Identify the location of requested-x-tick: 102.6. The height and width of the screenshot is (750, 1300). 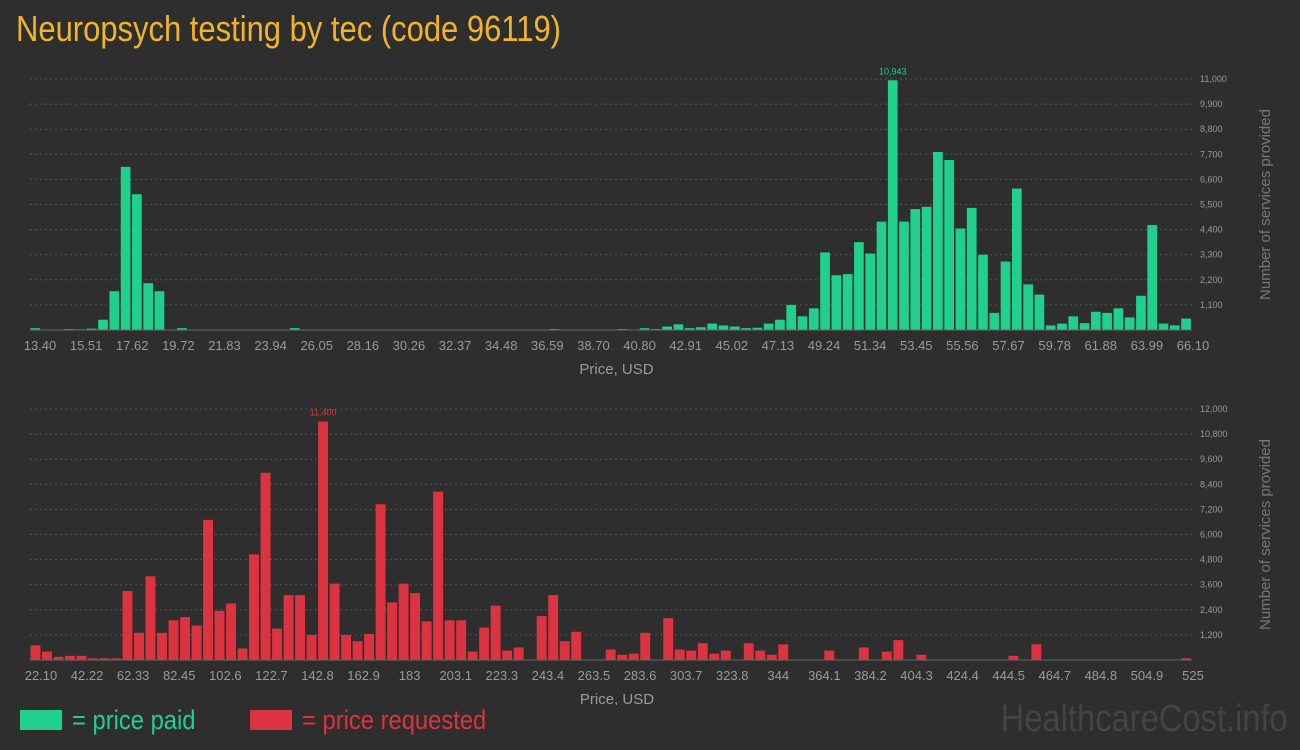
(225, 675).